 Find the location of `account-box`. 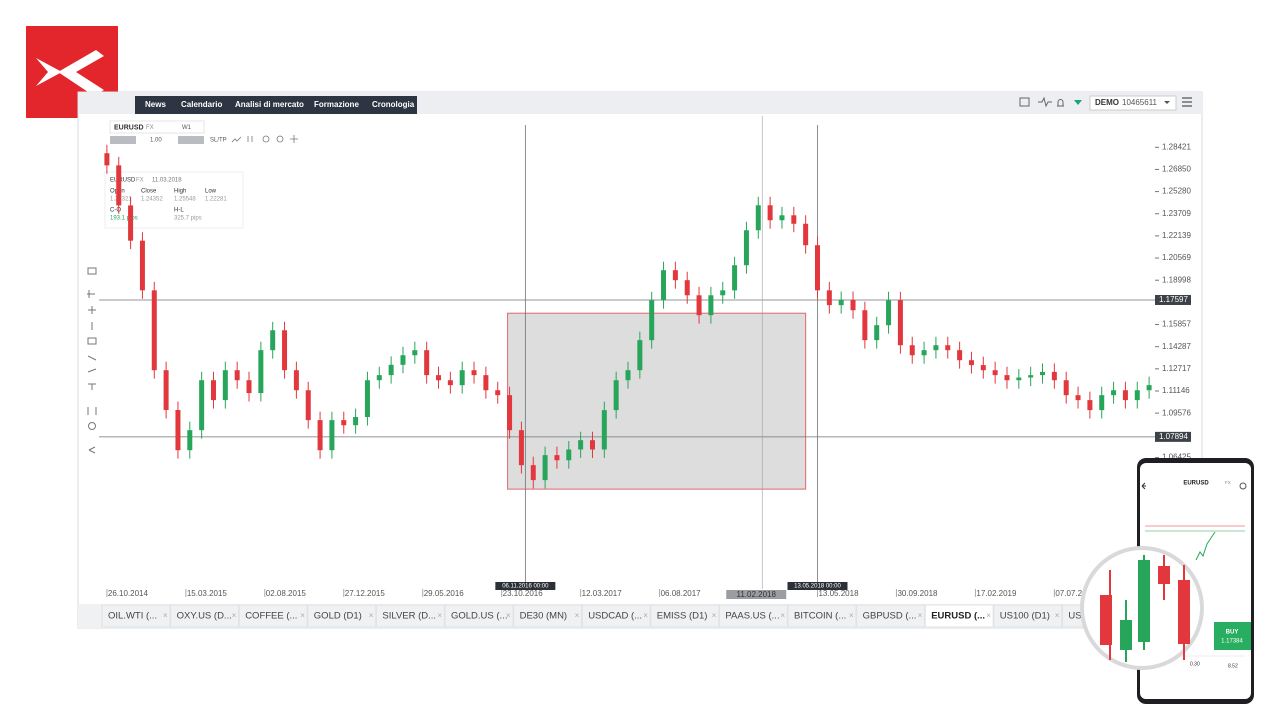

account-box is located at coordinates (1133, 103).